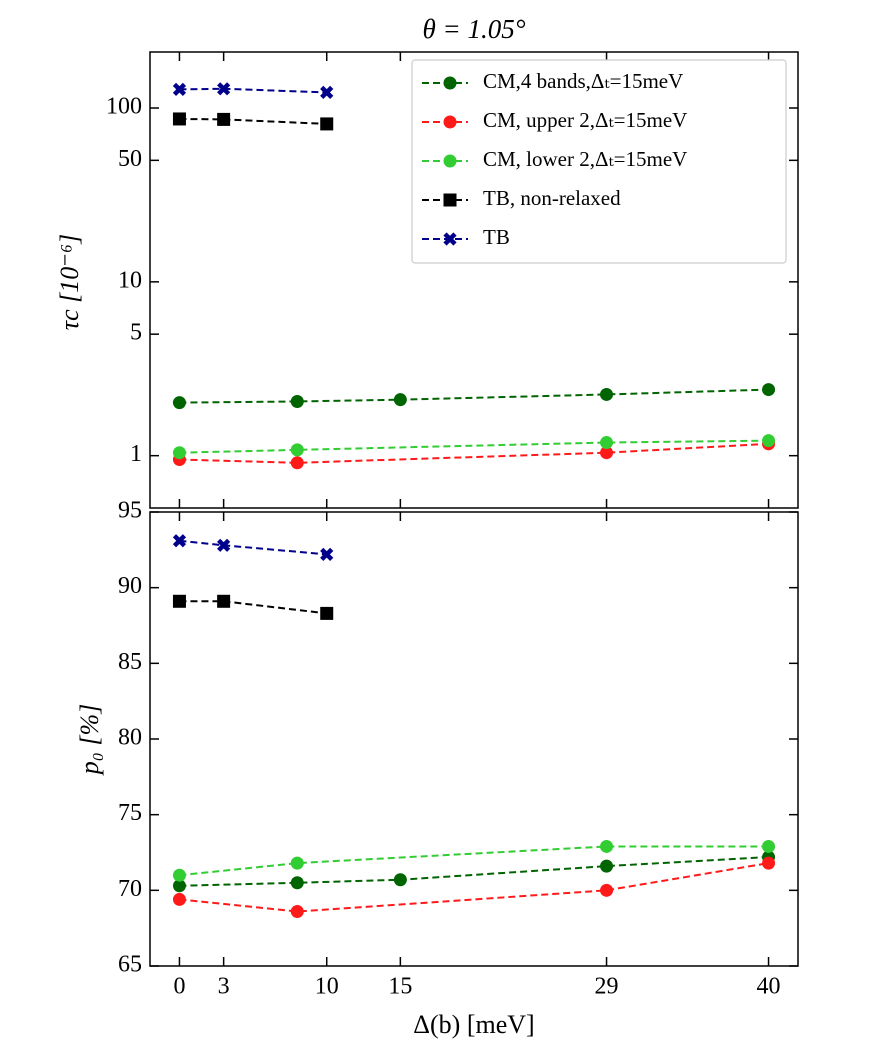 Image resolution: width=872 pixels, height=1062 pixels. I want to click on y-tick-label: 85, so click(130, 662).